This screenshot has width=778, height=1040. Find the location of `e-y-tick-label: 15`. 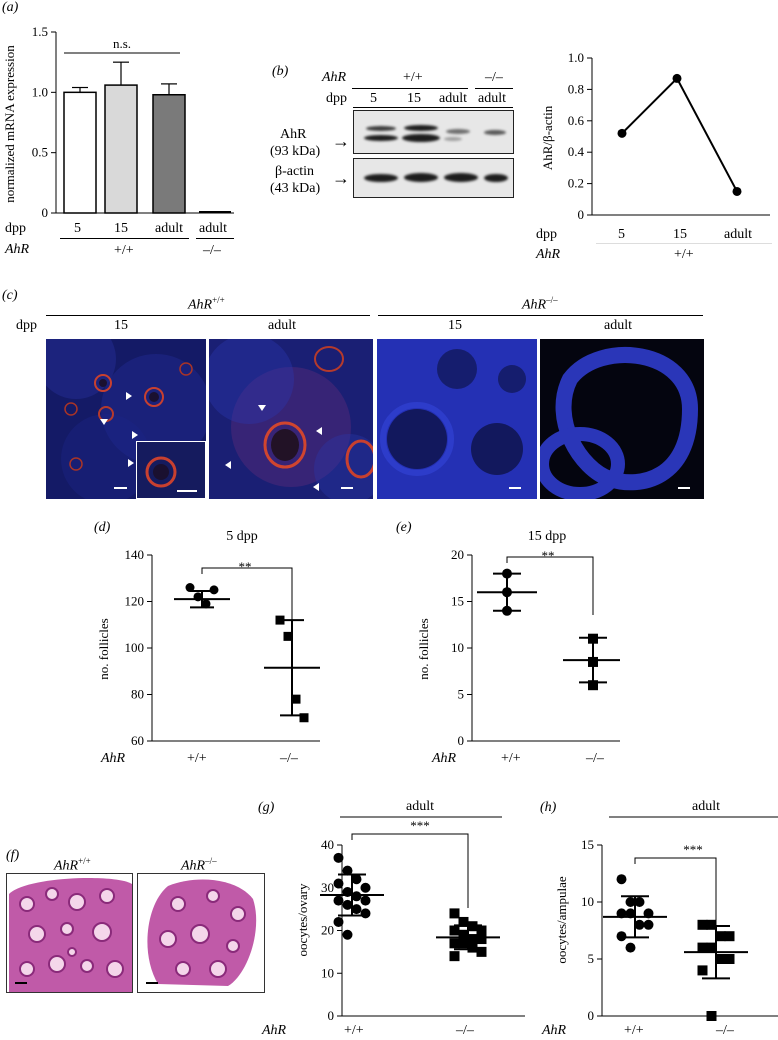

e-y-tick-label: 15 is located at coordinates (457, 601).